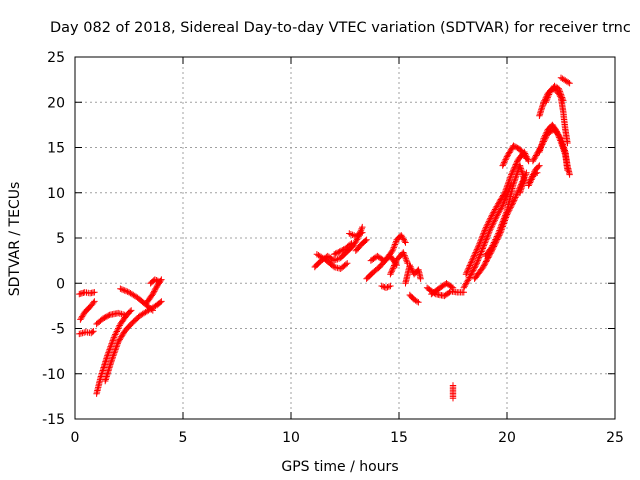 The image size is (640, 480). I want to click on y-tick-label: -5, so click(58, 330).